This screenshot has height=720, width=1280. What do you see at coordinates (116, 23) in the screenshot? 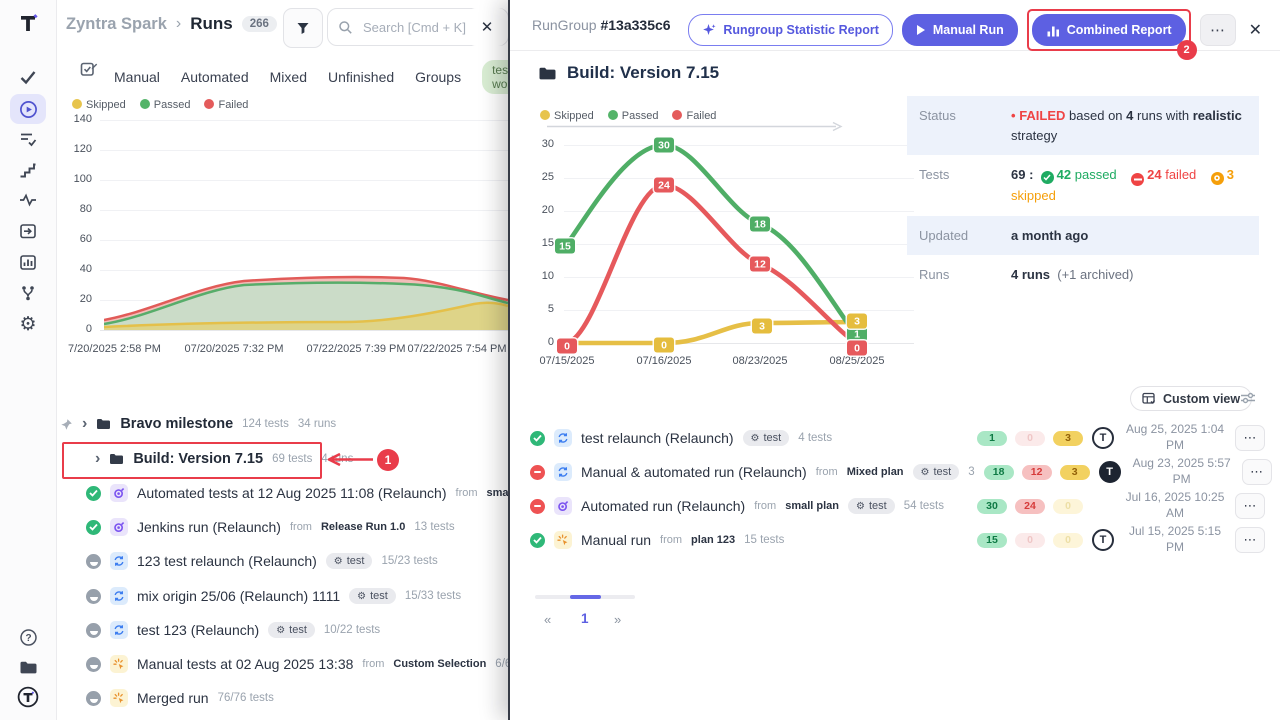
I see `breadcrumb-project: Zyntra Spark` at bounding box center [116, 23].